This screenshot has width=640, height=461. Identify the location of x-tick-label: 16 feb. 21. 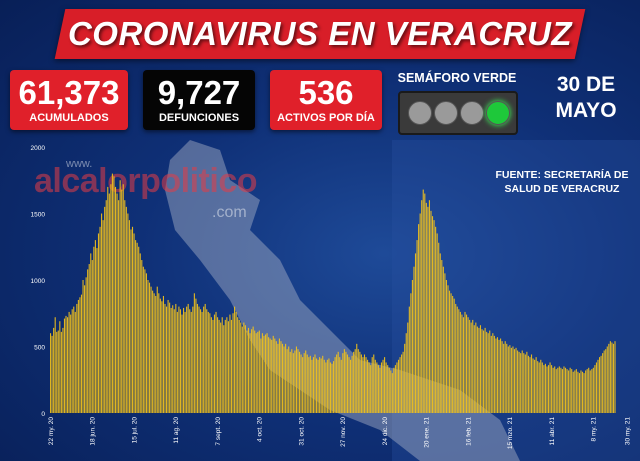
(468, 431).